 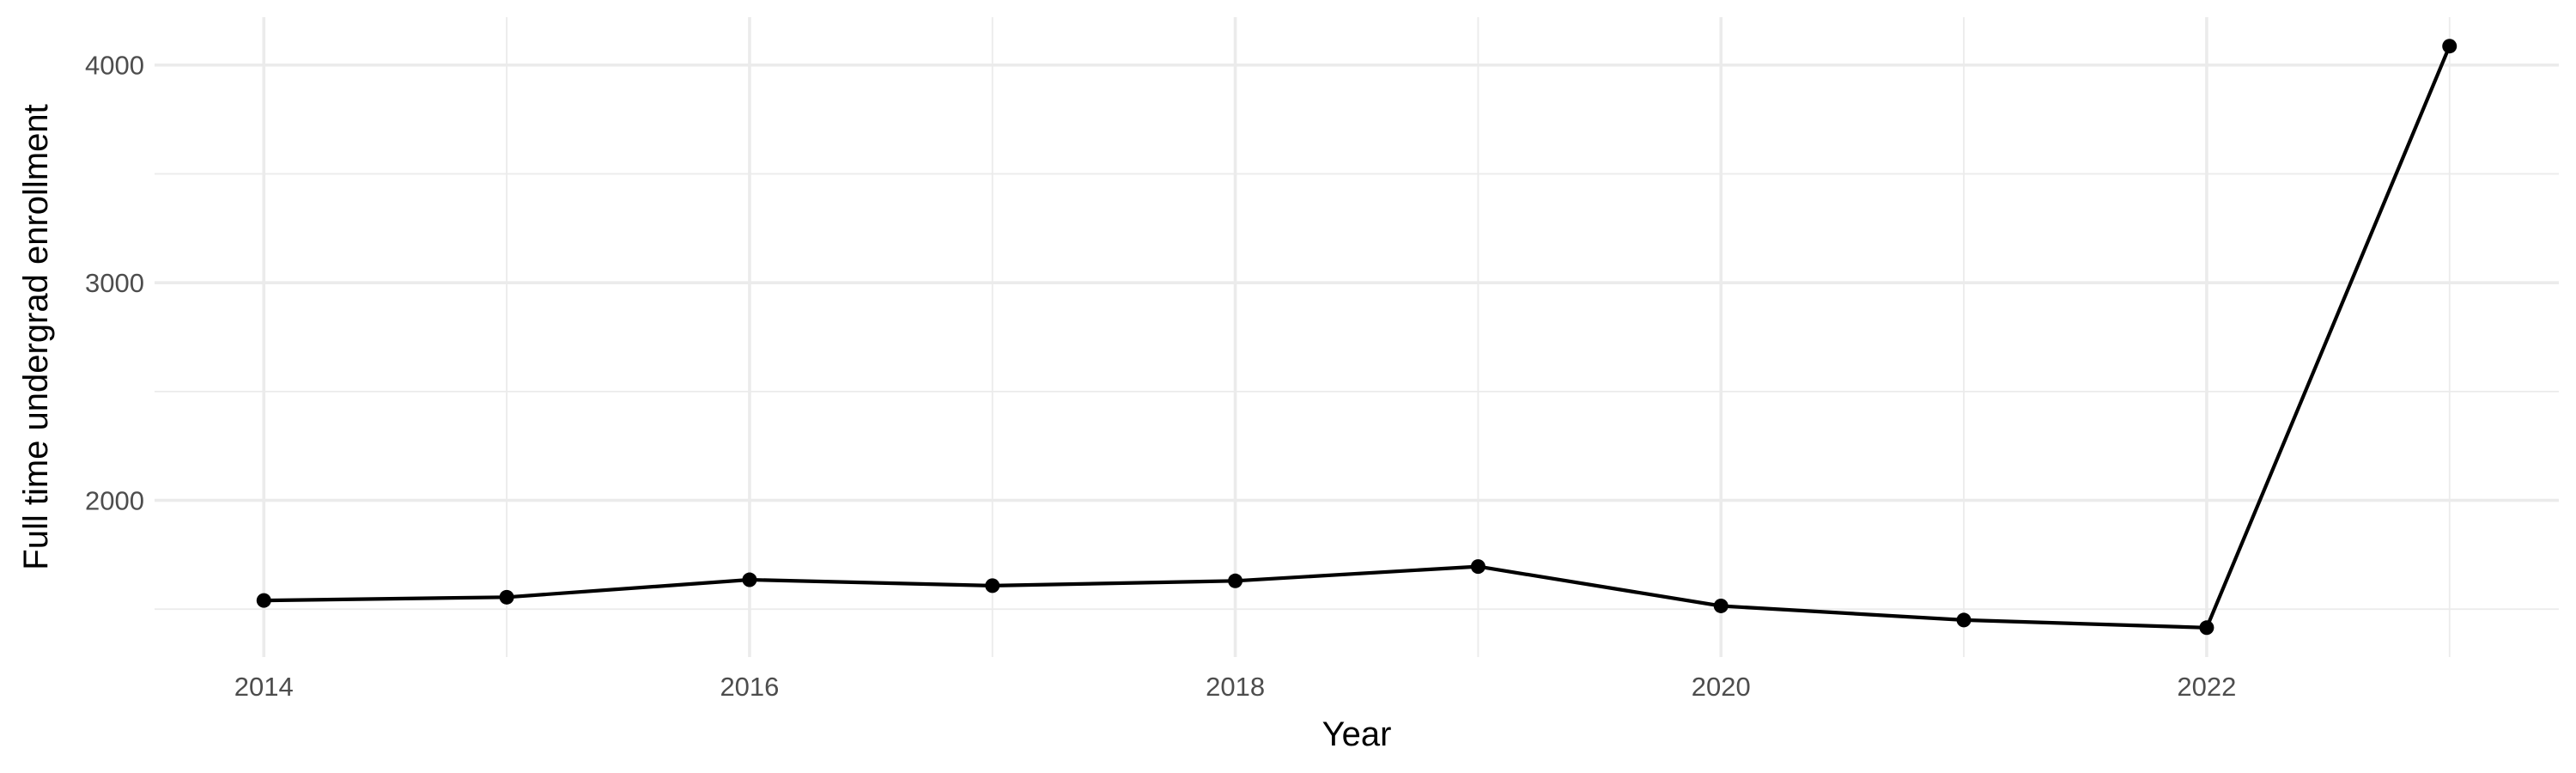 What do you see at coordinates (749, 687) in the screenshot?
I see `x-tick-label: 2016` at bounding box center [749, 687].